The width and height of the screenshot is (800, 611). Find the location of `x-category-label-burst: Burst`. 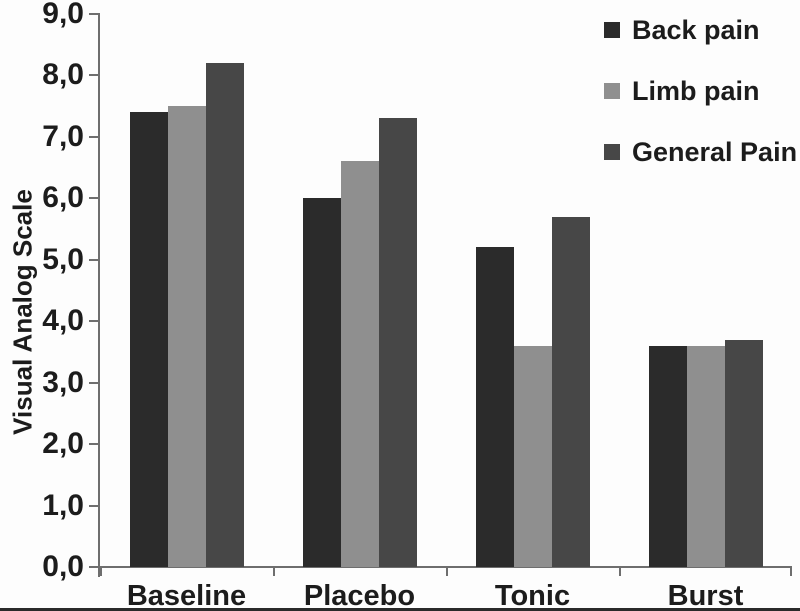

x-category-label-burst: Burst is located at coordinates (705, 595).